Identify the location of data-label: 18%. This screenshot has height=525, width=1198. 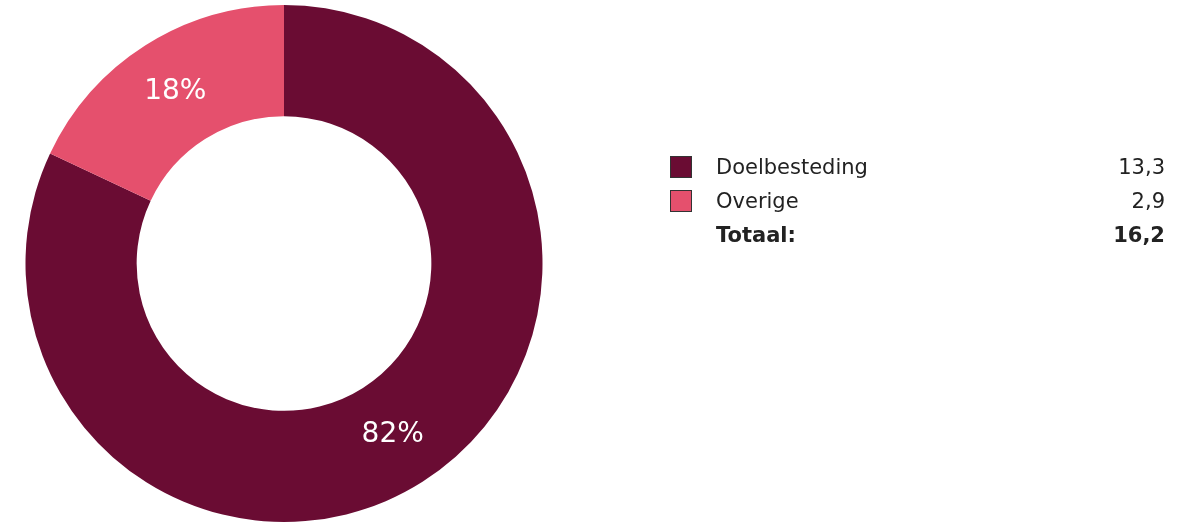
(175, 90).